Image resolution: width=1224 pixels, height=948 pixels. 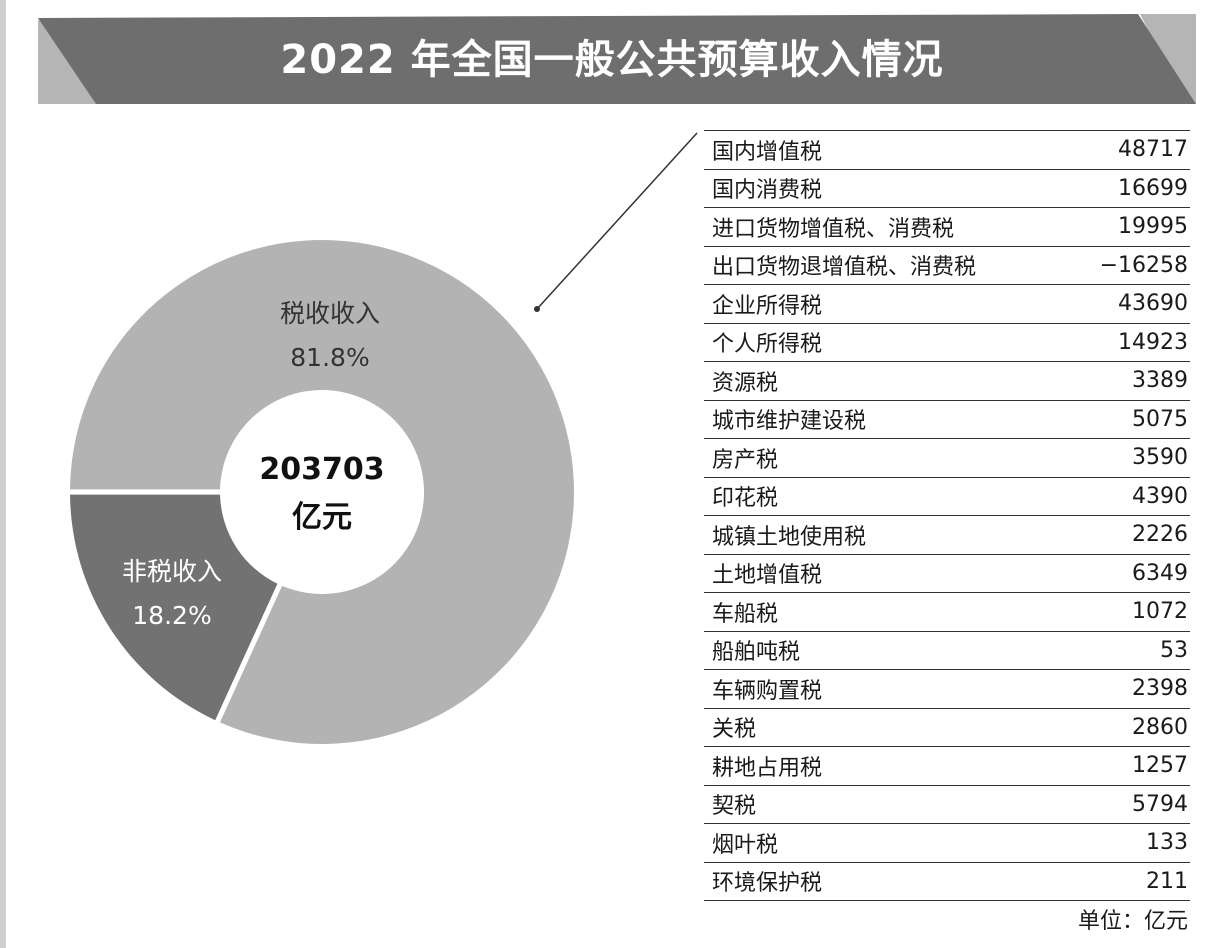 What do you see at coordinates (947, 535) in the screenshot?
I see `table-row: 城镇土地使用税 2226` at bounding box center [947, 535].